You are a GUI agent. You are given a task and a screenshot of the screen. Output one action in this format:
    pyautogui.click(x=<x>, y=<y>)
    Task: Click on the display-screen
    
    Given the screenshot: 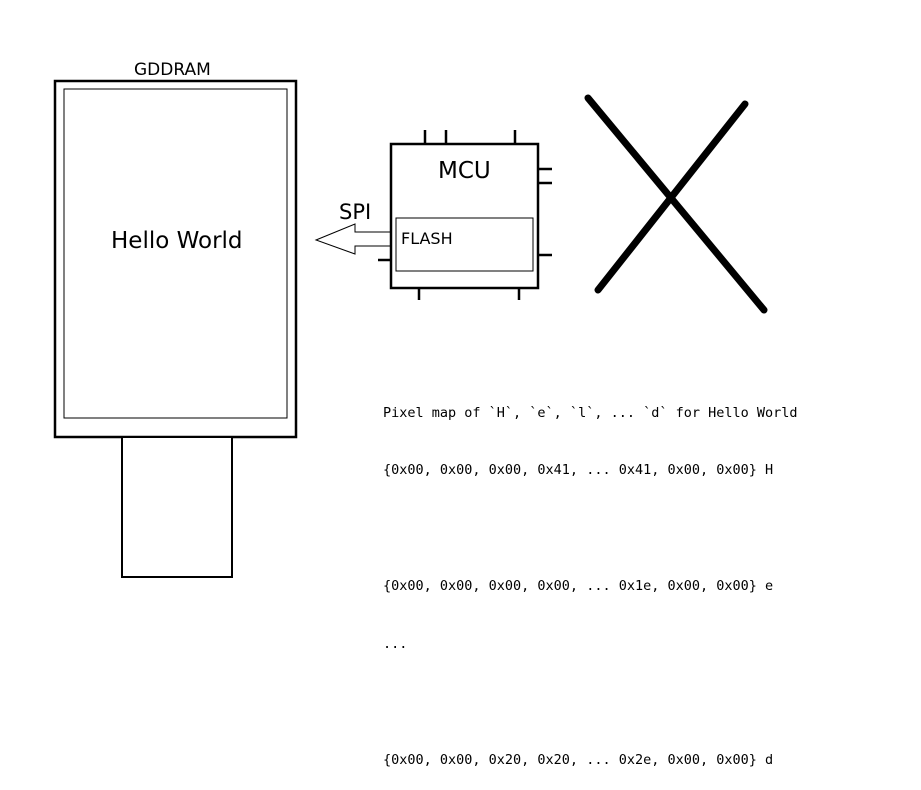 What is the action you would take?
    pyautogui.click(x=175, y=253)
    